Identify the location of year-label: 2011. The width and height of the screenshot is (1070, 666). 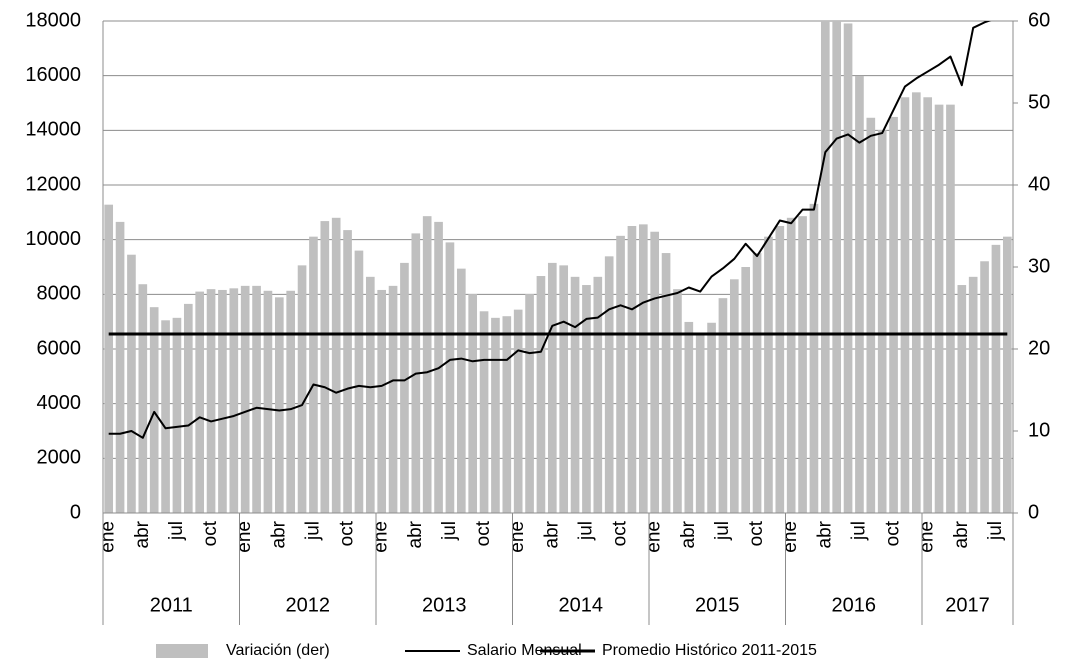
(171, 605).